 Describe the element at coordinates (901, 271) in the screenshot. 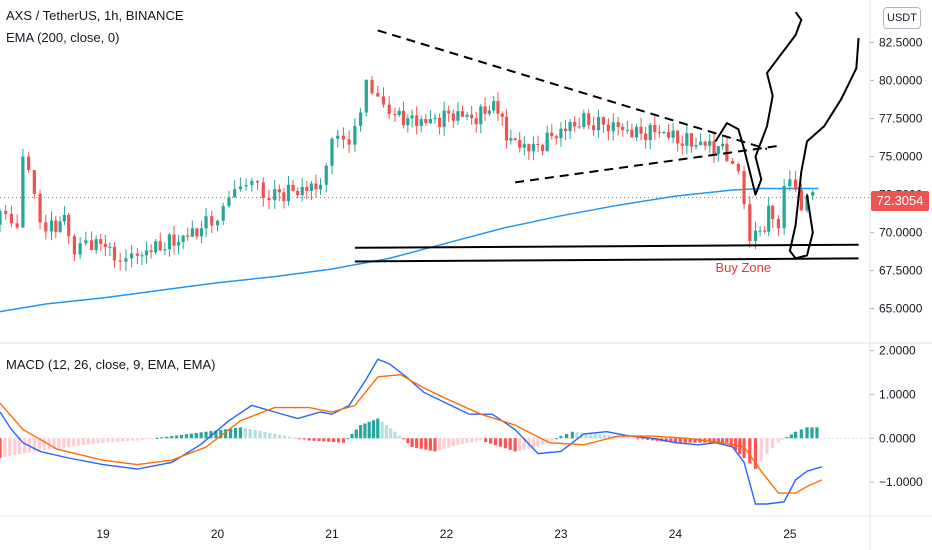

I see `price-tick-label: 67.5000` at that location.